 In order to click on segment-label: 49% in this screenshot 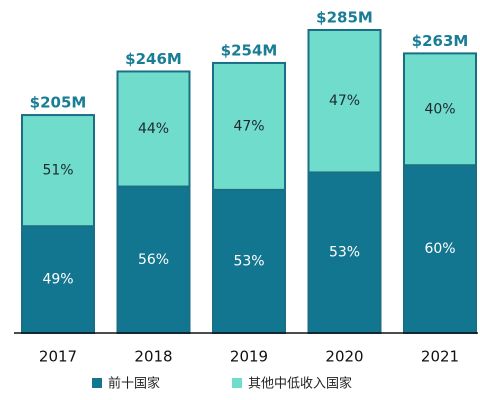, I will do `click(57, 280)`.